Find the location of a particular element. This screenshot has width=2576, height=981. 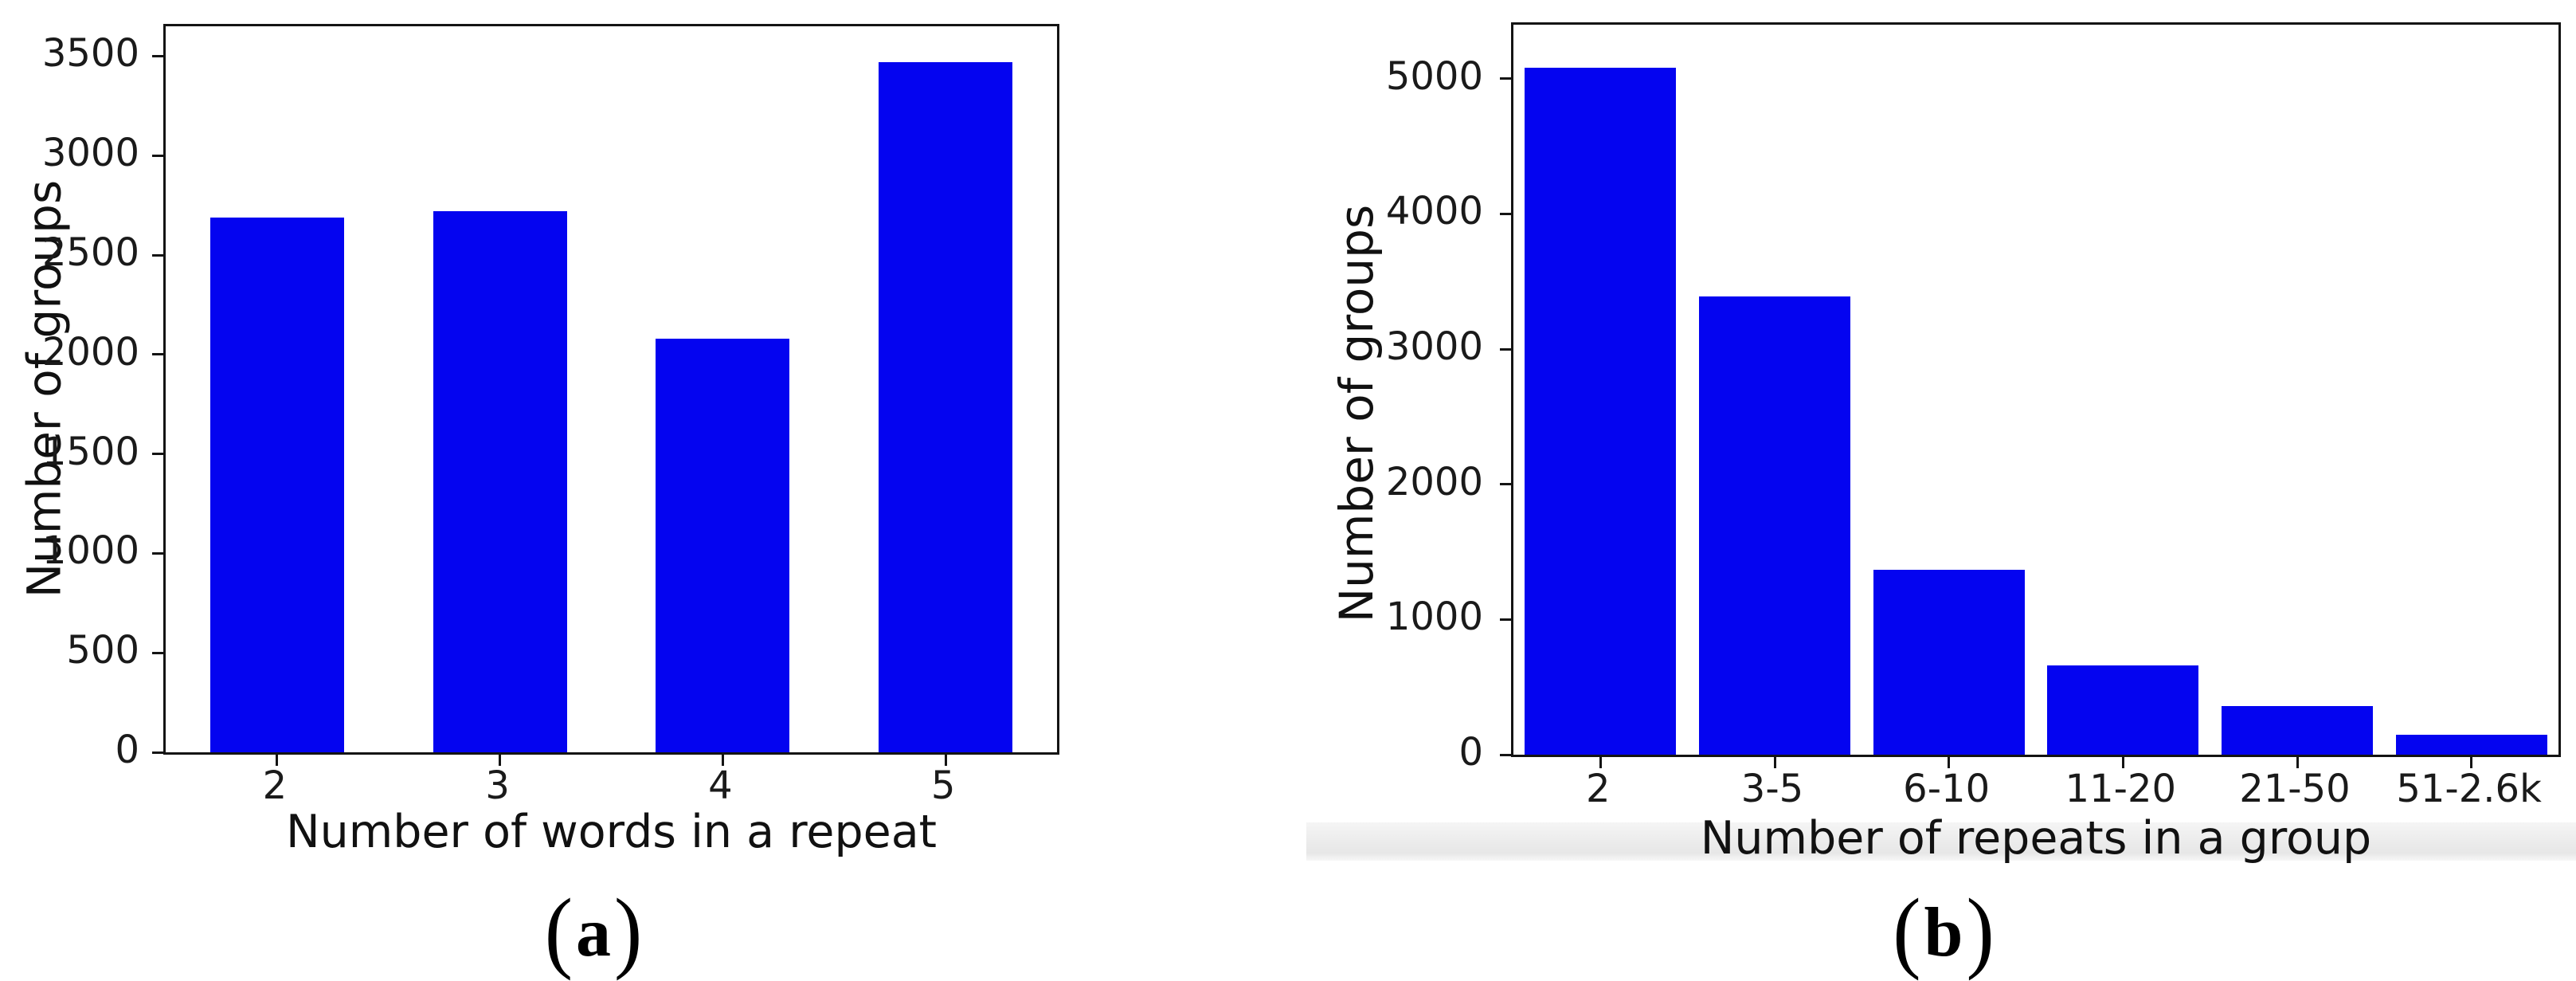

y-tick-labels: 0 500 1000 1500 2000 2500 3000 3500 is located at coordinates (73, 398).